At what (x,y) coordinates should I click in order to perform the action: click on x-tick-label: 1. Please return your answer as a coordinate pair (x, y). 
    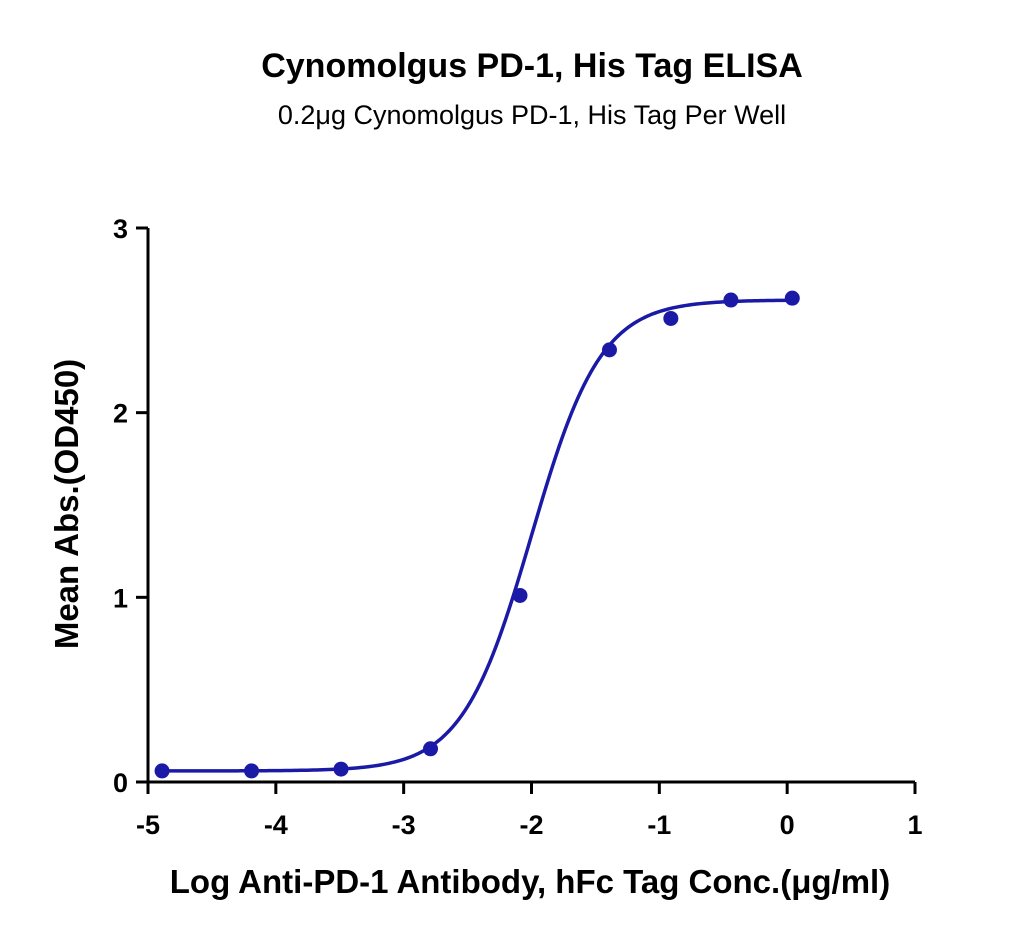
    Looking at the image, I should click on (914, 825).